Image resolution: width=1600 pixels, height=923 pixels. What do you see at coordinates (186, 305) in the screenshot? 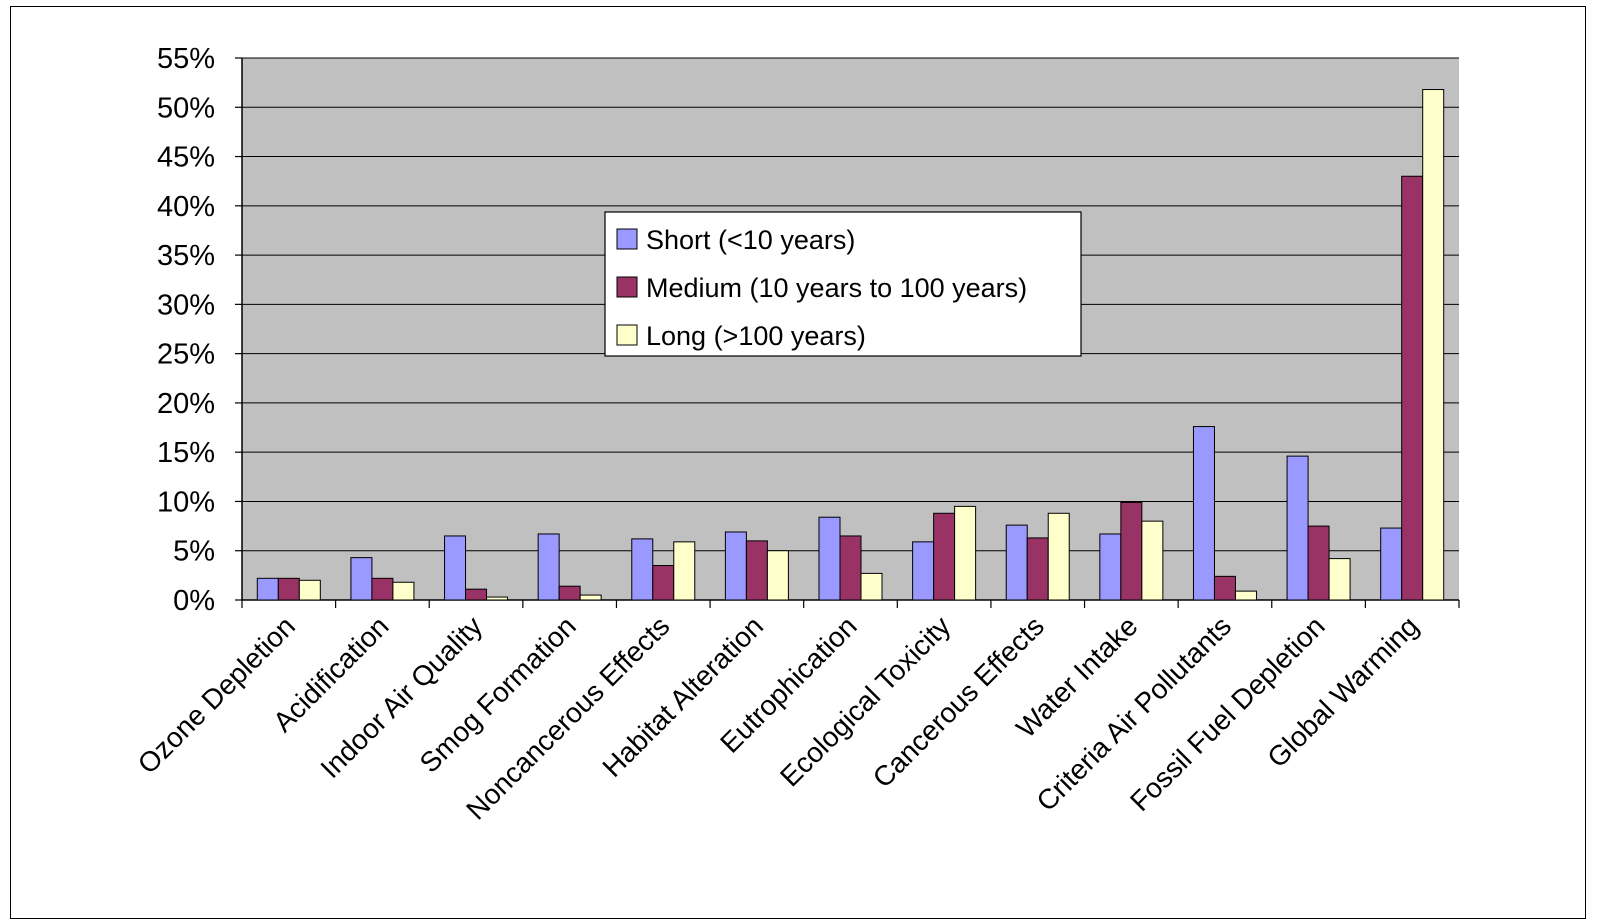
I see `y-tick-label: 30%` at bounding box center [186, 305].